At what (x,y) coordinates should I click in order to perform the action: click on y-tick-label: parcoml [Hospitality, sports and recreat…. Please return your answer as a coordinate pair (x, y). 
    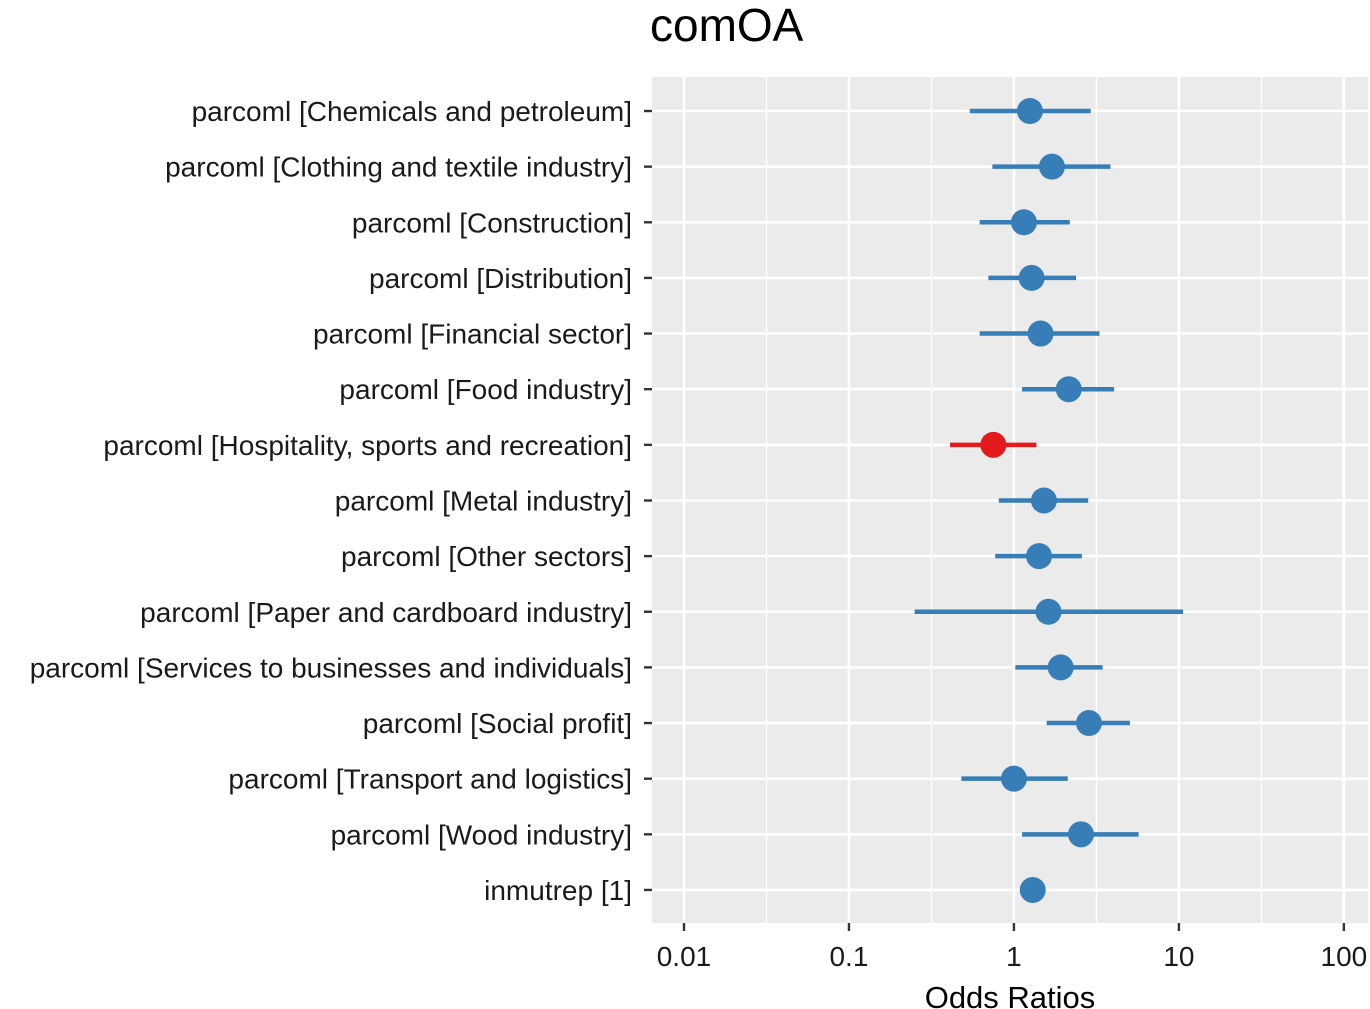
    Looking at the image, I should click on (367, 445).